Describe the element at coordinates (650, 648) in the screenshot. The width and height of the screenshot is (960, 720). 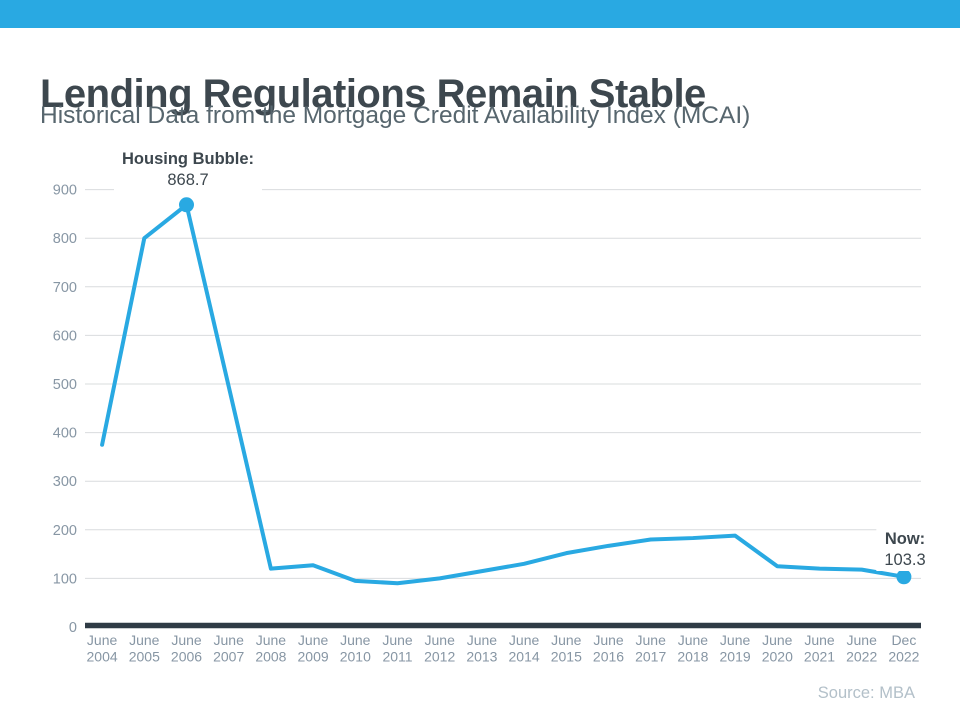
I see `x-axis-label-june-2017: June 2017` at that location.